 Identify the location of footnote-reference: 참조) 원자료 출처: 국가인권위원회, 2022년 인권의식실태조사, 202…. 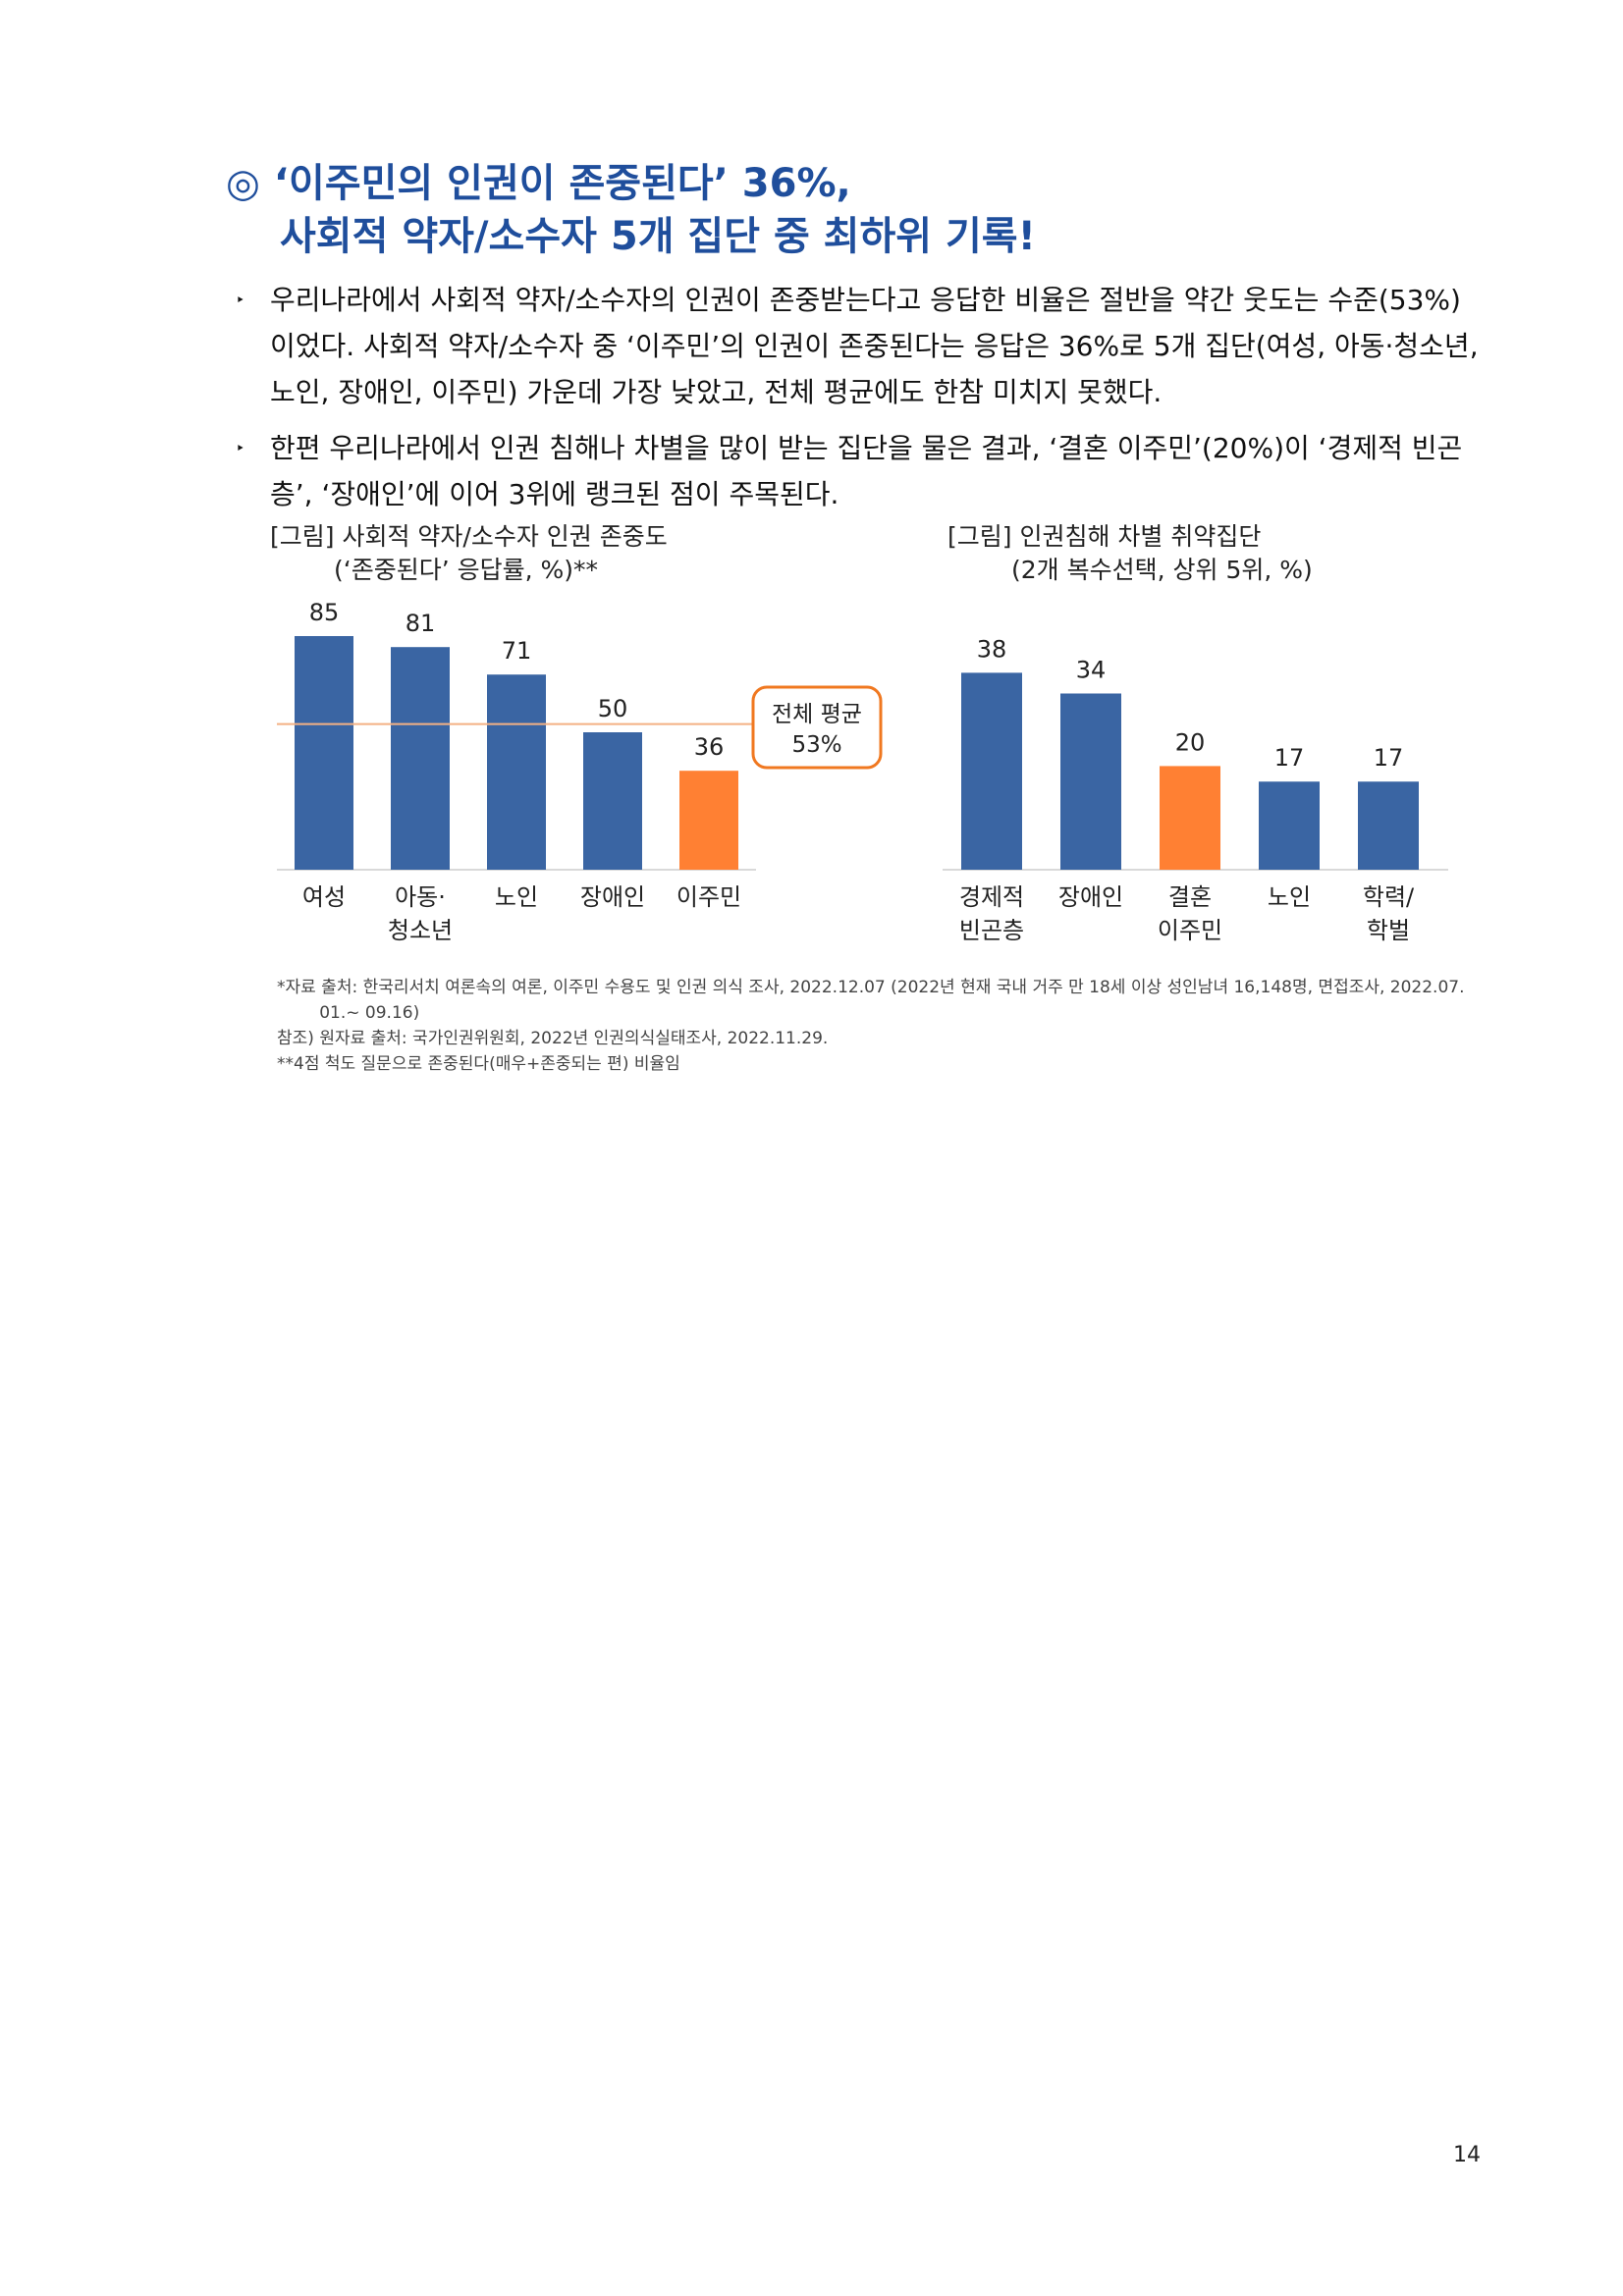
(553, 1039).